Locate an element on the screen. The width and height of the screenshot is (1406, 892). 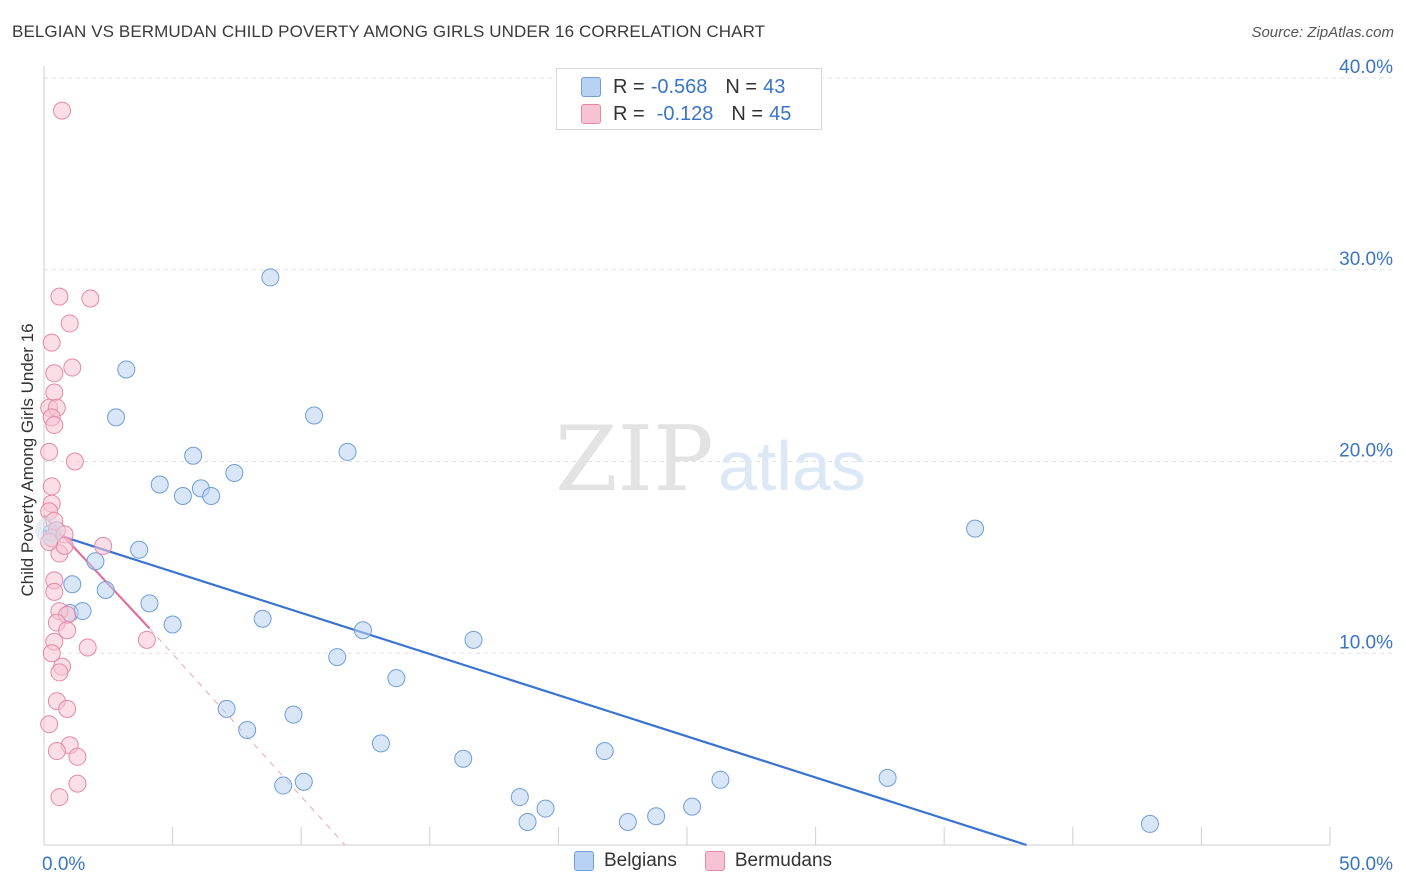
x-tick-label-min: 0.0% is located at coordinates (63, 864).